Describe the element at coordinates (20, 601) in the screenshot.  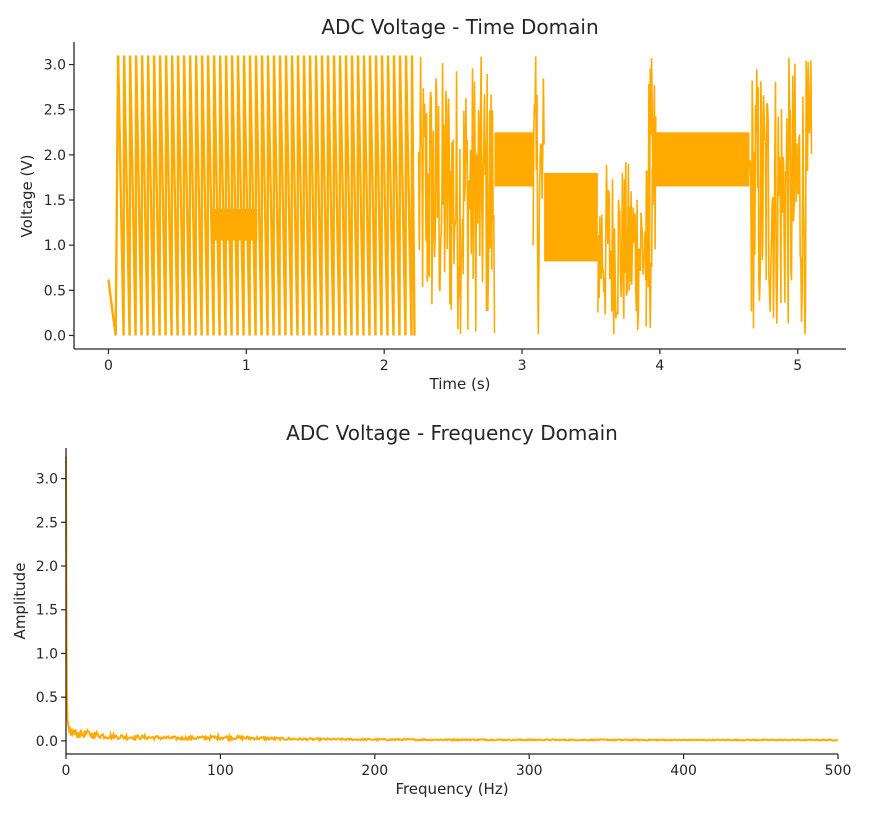
I see `y-axis-label-frequency: Amplitude` at that location.